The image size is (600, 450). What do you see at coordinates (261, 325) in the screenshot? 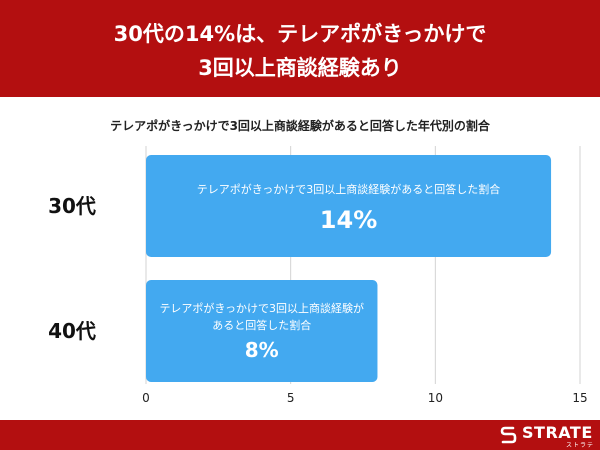
I see `bar-caption-1-1: あると回答した割合` at bounding box center [261, 325].